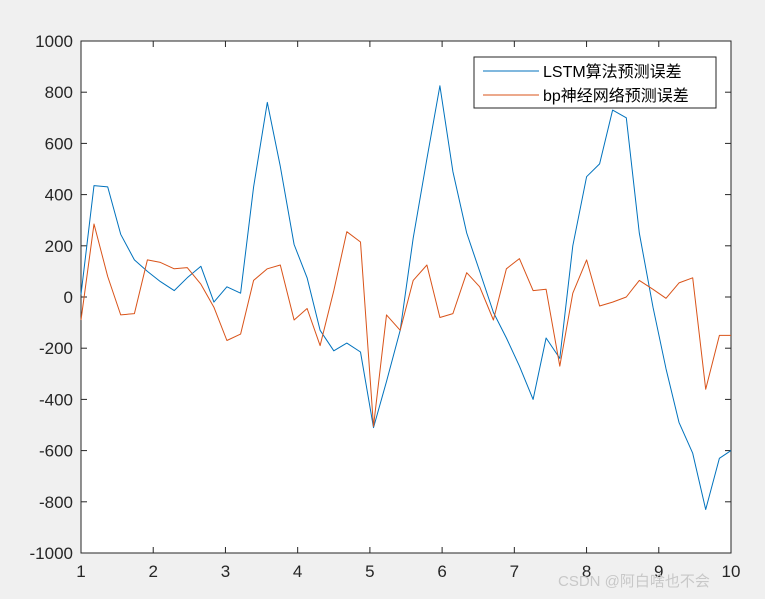 The width and height of the screenshot is (765, 599). Describe the element at coordinates (59, 195) in the screenshot. I see `y-tick-label: 400` at that location.